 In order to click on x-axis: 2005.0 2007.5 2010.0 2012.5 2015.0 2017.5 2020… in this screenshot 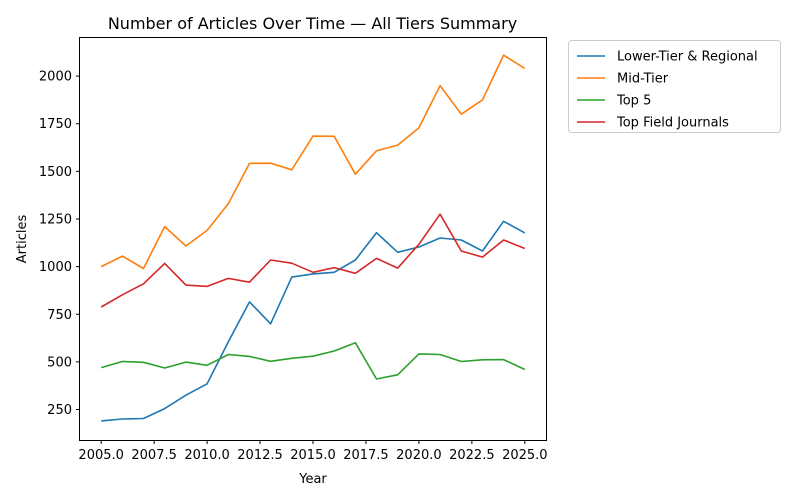, I will do `click(313, 451)`.